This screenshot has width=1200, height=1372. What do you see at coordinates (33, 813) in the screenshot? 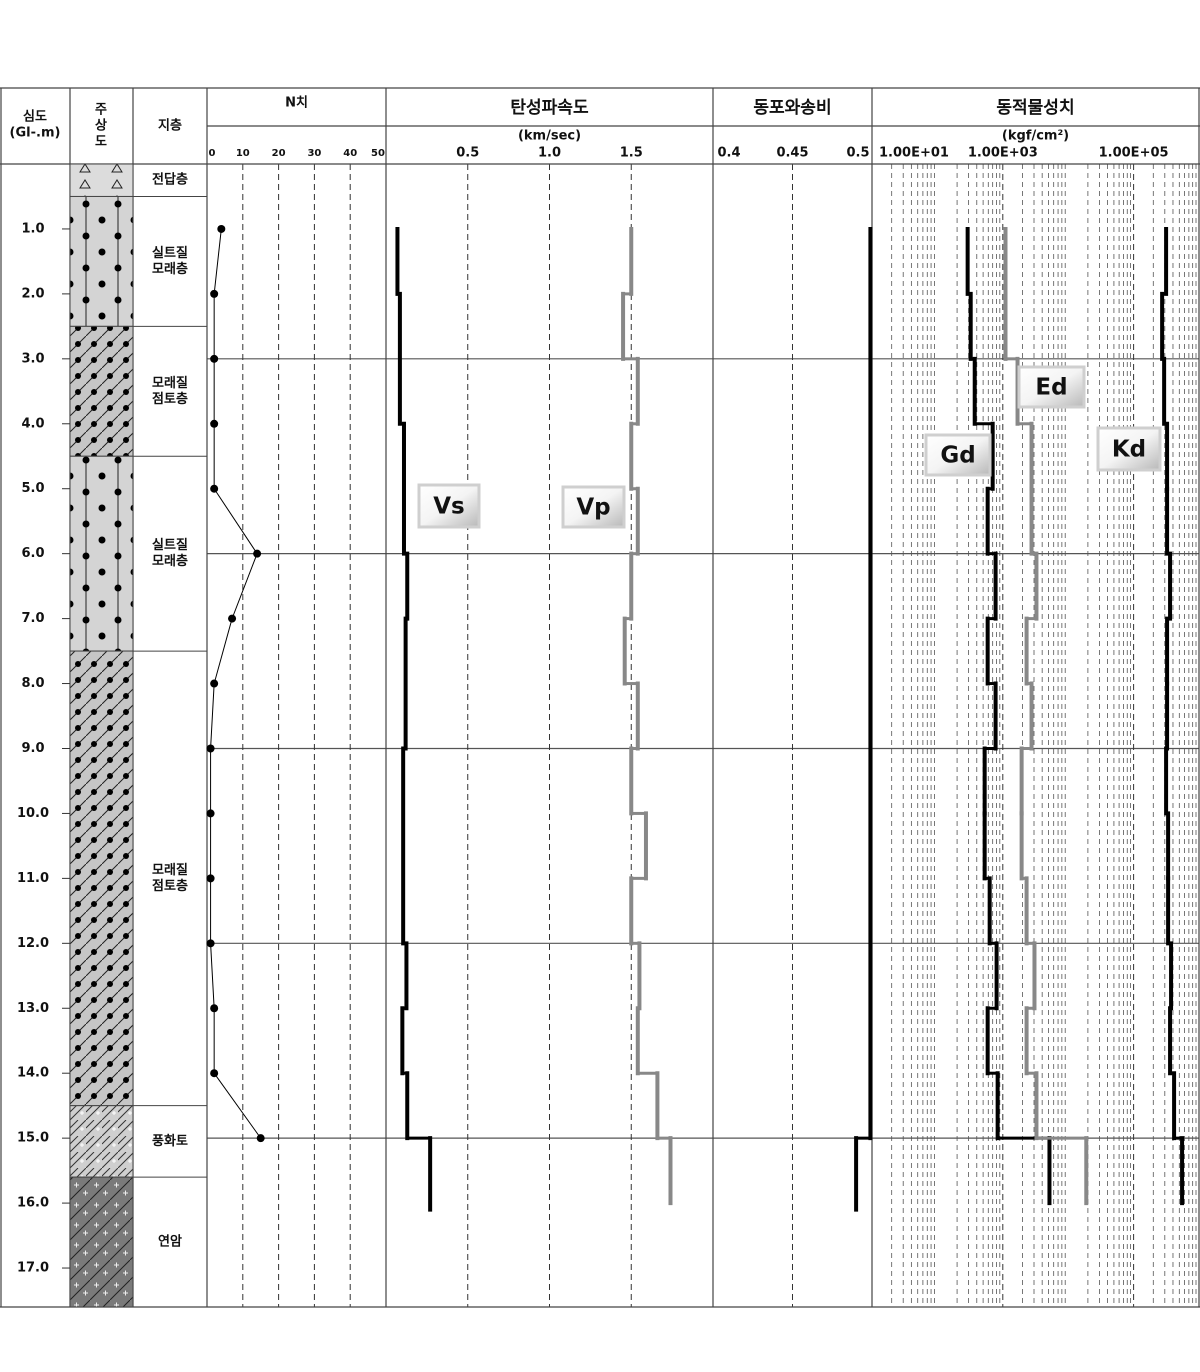
I see `y-tick-label: 10.0` at bounding box center [33, 813].